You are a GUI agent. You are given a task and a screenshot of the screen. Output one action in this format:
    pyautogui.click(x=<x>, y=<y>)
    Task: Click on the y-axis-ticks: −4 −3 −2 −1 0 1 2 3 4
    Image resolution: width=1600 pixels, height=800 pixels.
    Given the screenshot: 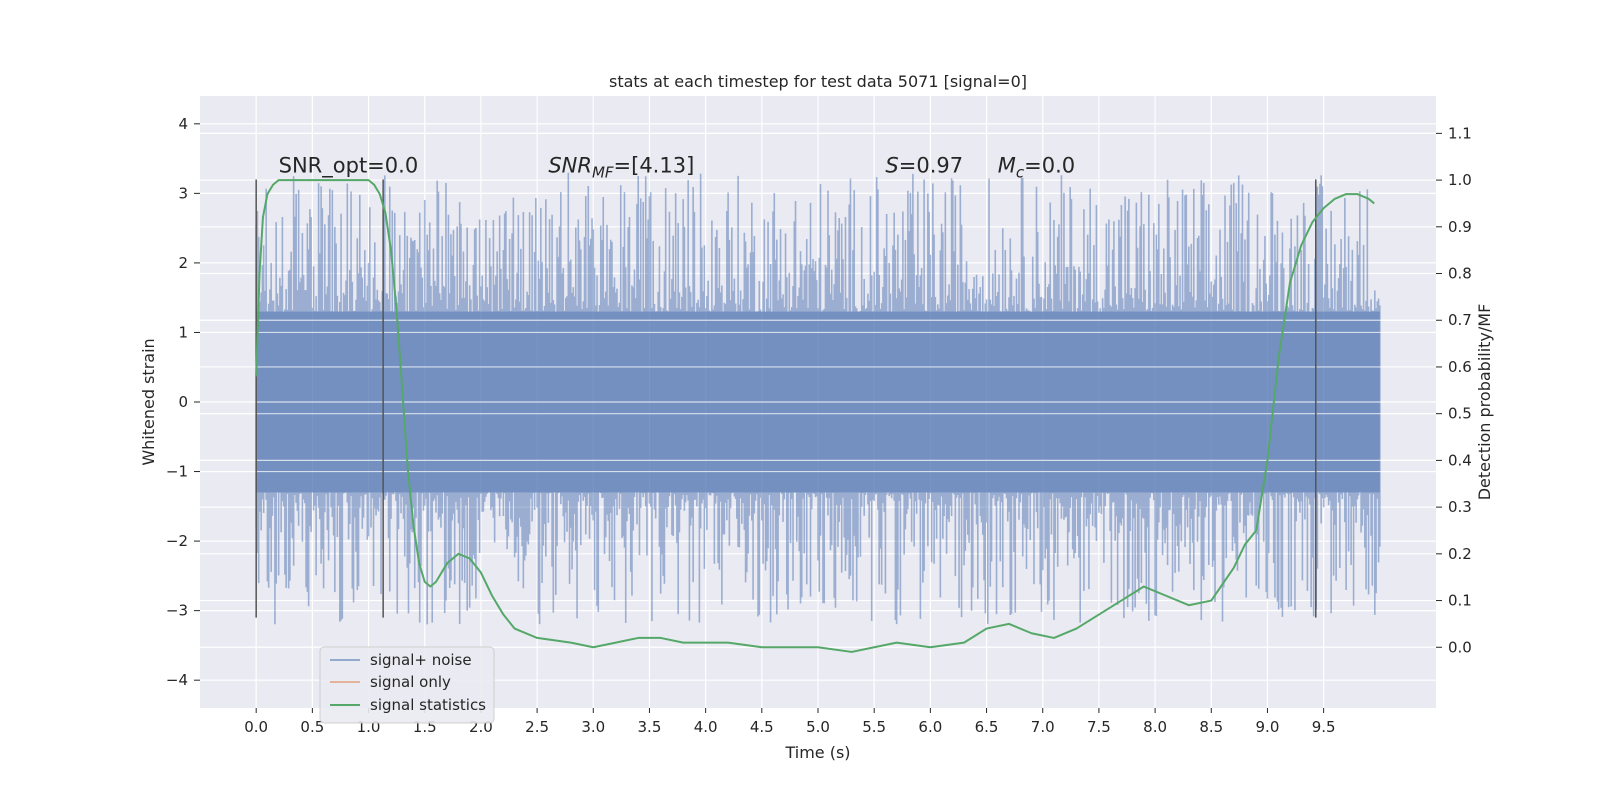 What is the action you would take?
    pyautogui.click(x=183, y=402)
    